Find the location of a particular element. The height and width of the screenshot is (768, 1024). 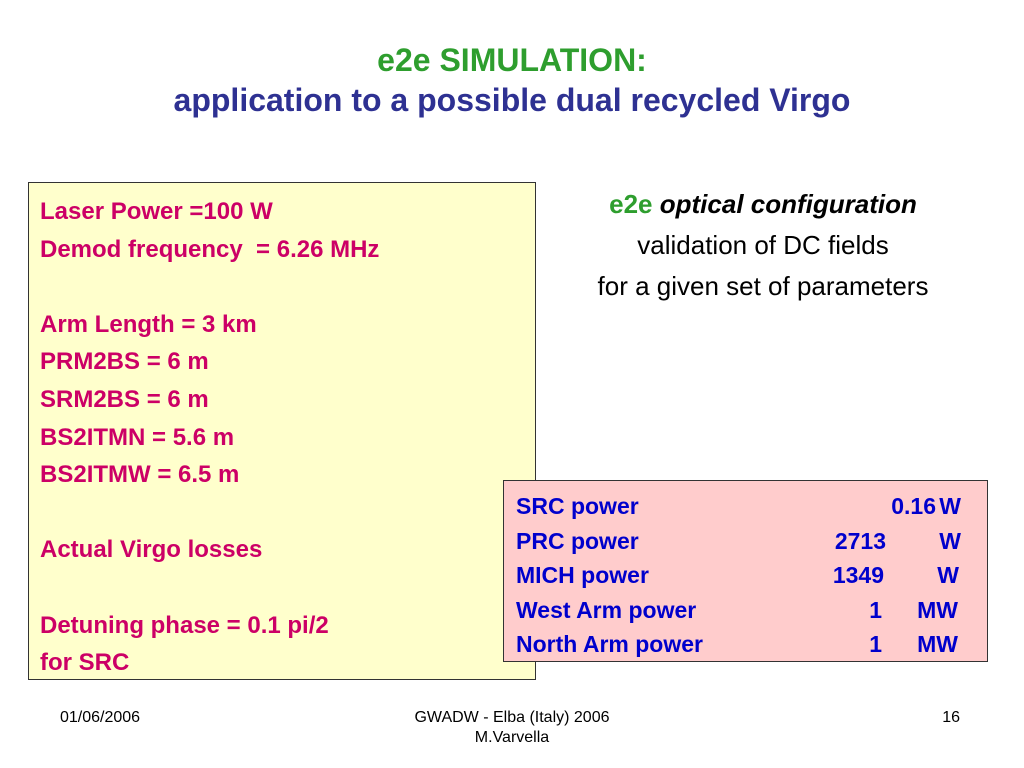

param-bs2itmw: BS2ITMW = 6.5 m is located at coordinates (140, 475).